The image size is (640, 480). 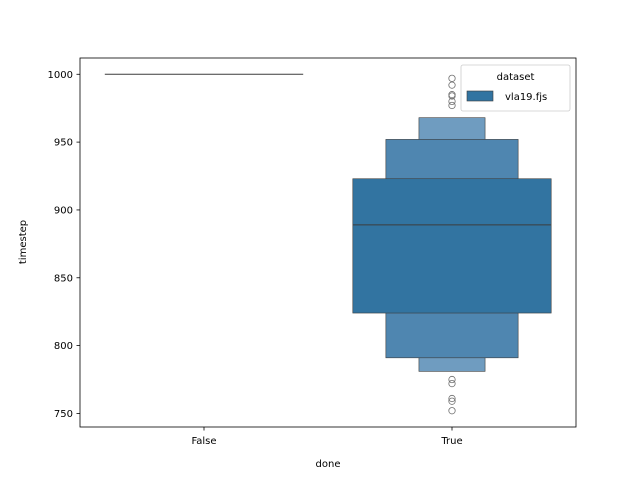 What do you see at coordinates (452, 246) in the screenshot?
I see `boxen-box` at bounding box center [452, 246].